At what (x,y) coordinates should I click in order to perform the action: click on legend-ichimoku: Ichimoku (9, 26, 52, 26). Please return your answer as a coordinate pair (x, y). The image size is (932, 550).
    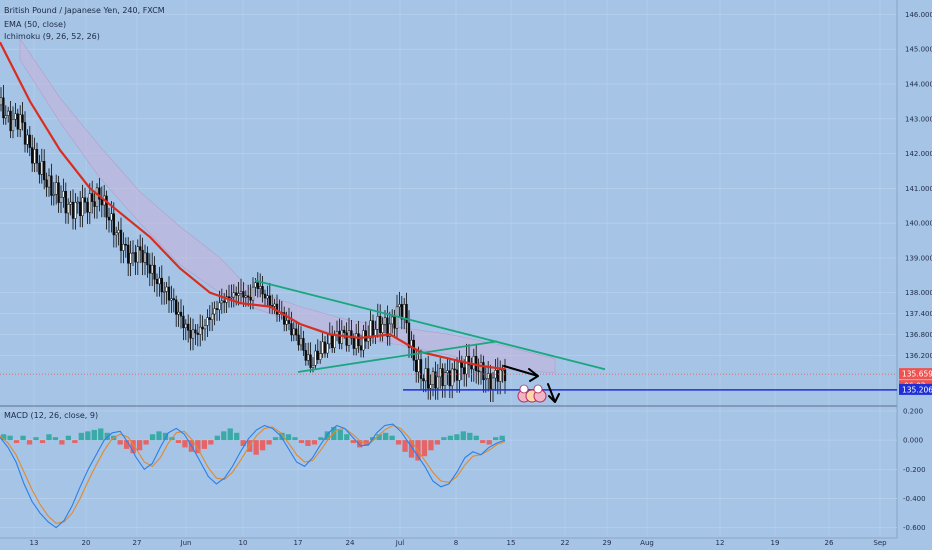
    Looking at the image, I should click on (52, 36).